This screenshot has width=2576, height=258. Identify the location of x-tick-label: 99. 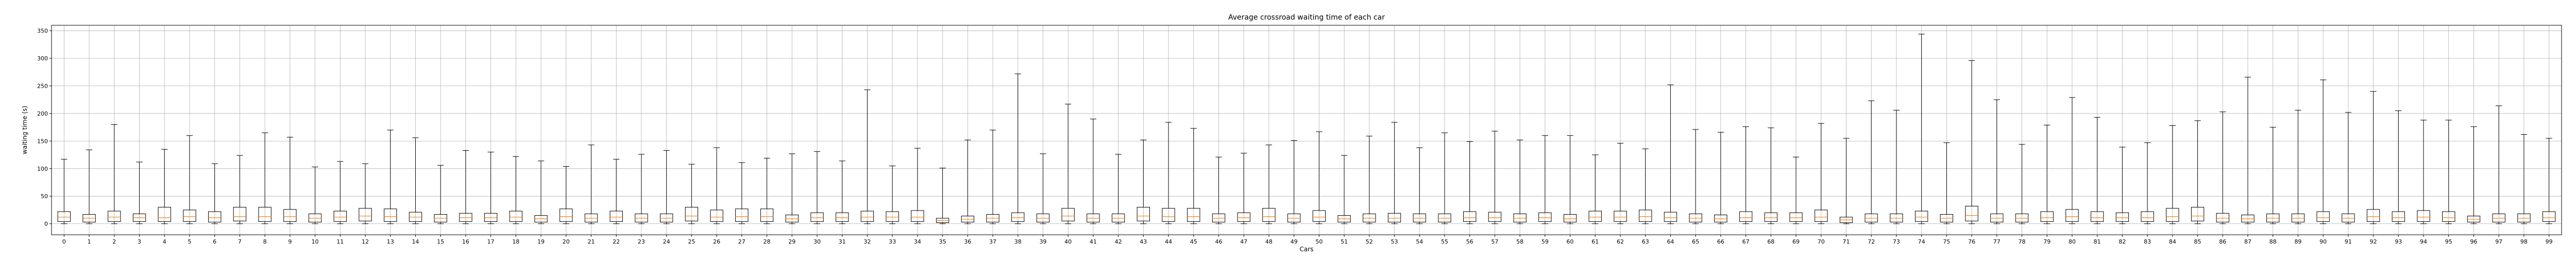
(2549, 241).